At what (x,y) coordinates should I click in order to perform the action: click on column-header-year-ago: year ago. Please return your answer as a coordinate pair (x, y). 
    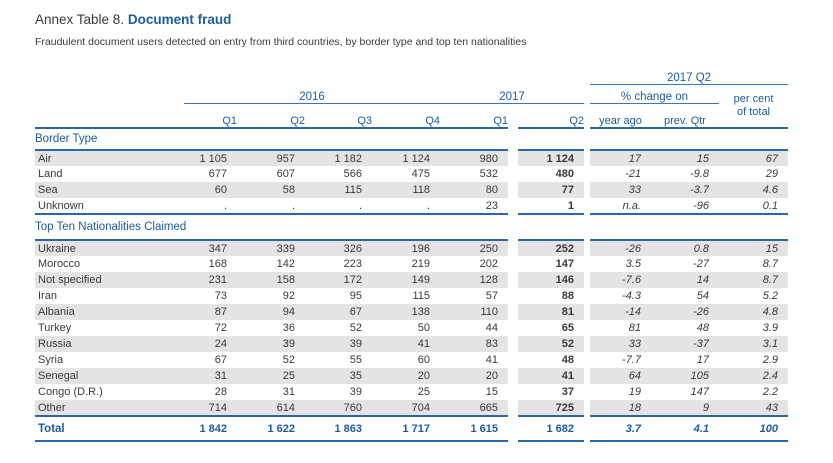
    Looking at the image, I should click on (620, 116).